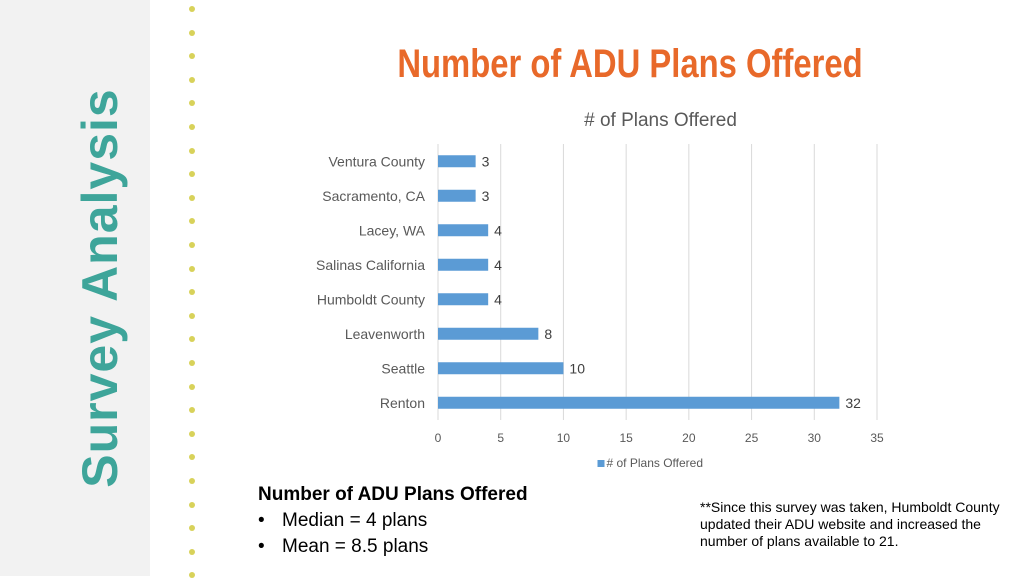 The image size is (1024, 578). I want to click on x-tick-label: 10, so click(564, 438).